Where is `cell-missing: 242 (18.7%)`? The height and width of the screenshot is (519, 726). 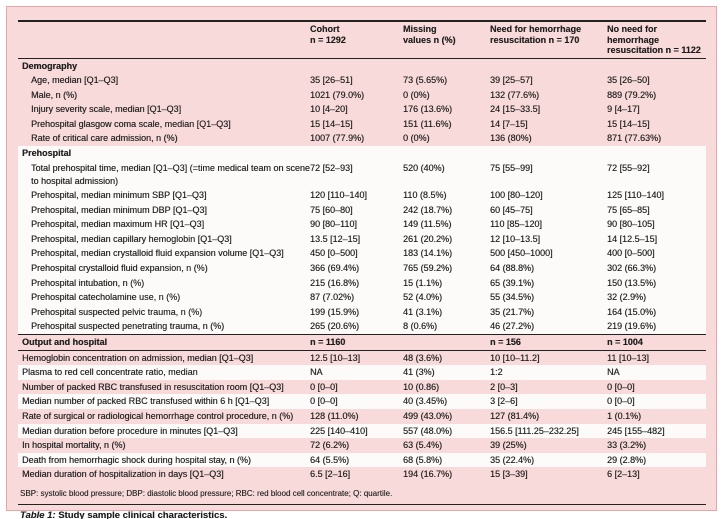
cell-missing: 242 (18.7%) is located at coordinates (428, 209).